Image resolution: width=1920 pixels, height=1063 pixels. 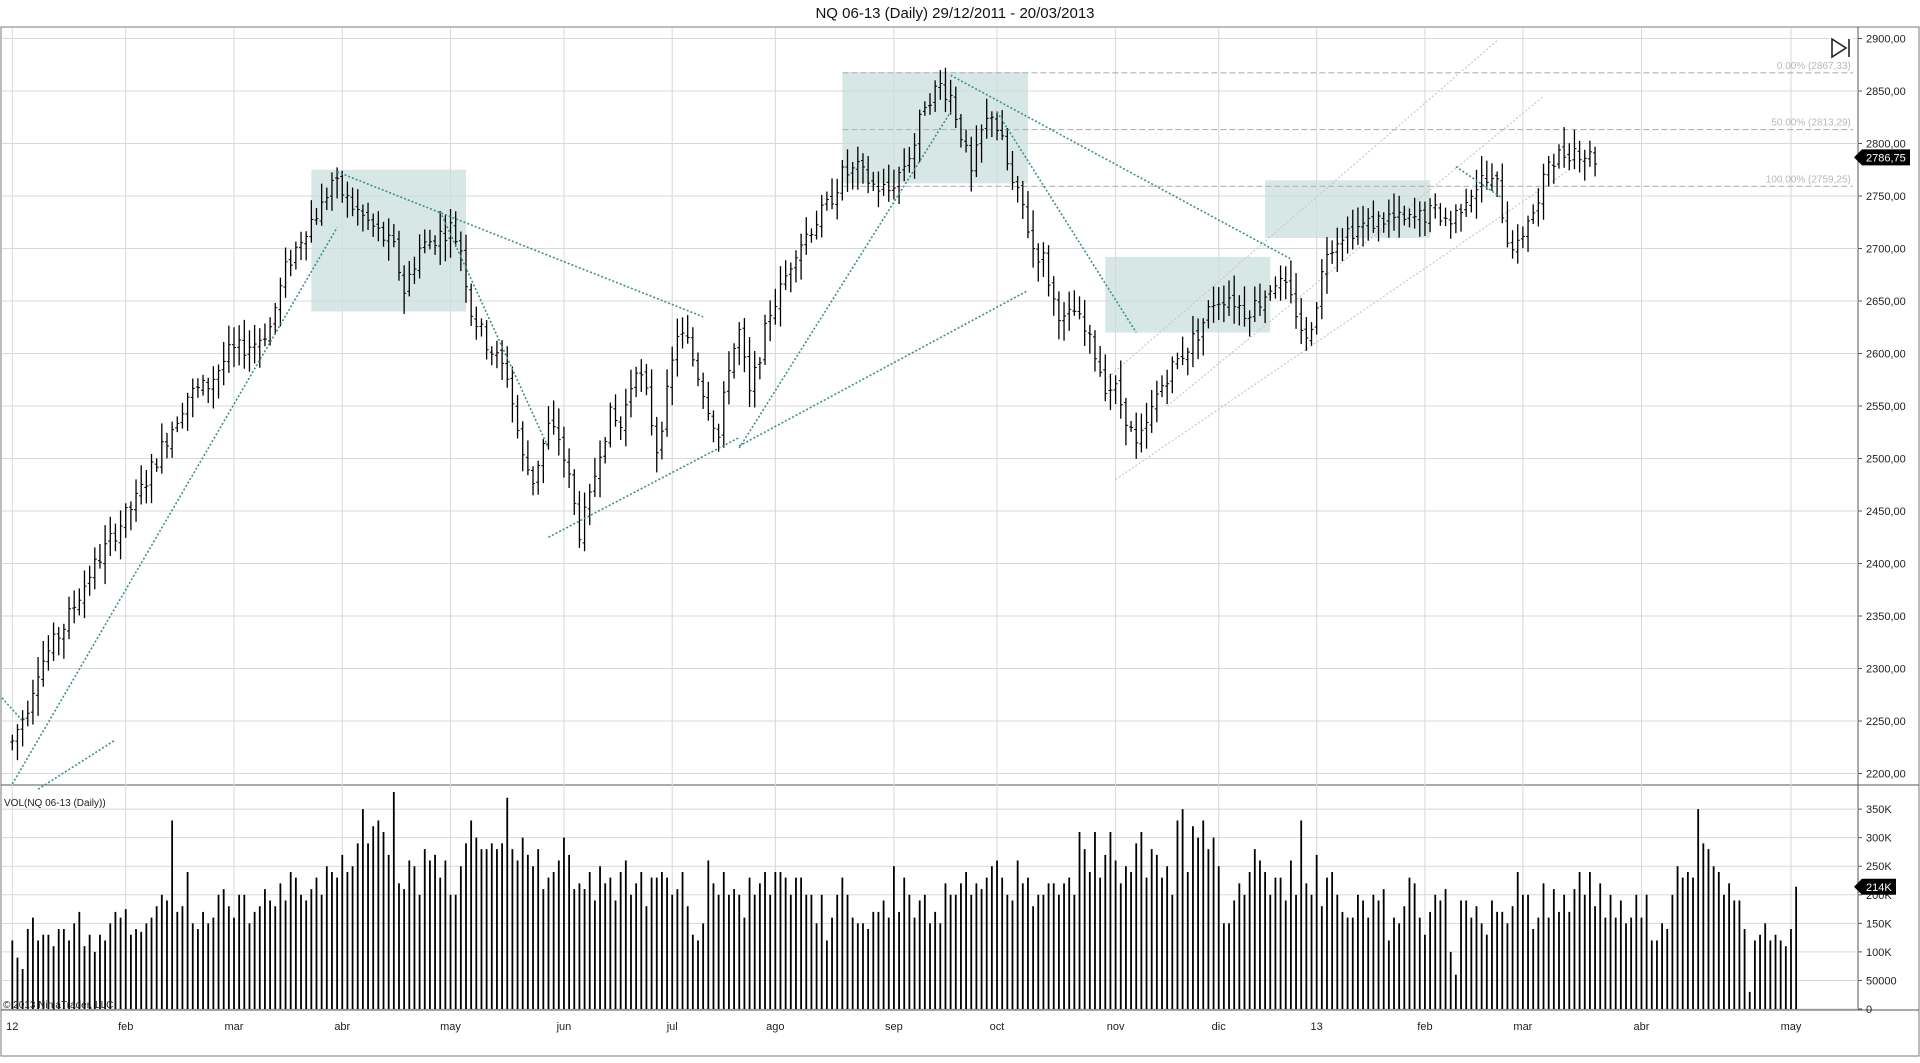 I want to click on play-end-icon, so click(x=1841, y=48).